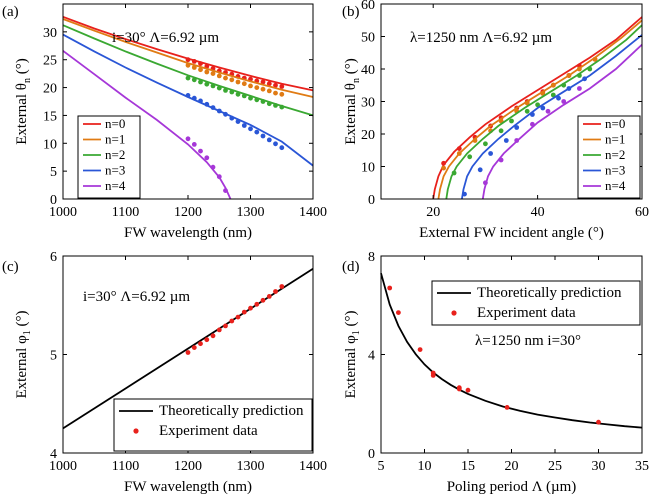  Describe the element at coordinates (599, 466) in the screenshot. I see `x-tick-label: 30` at that location.